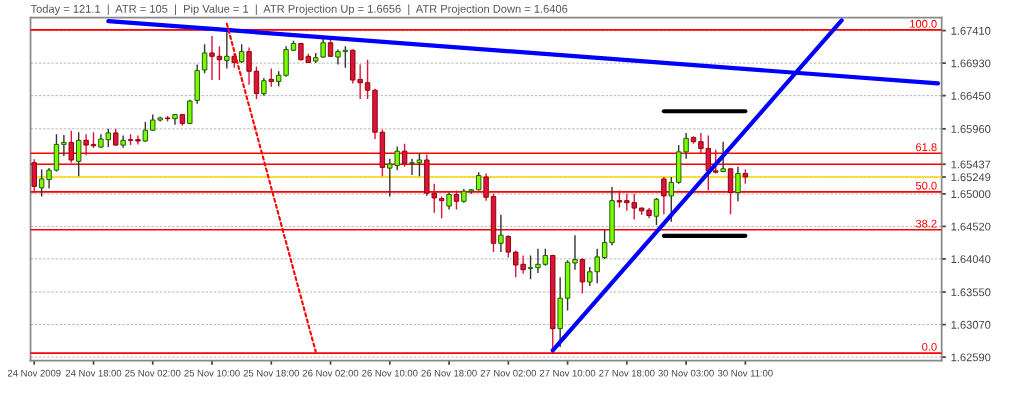 This screenshot has height=394, width=1018. Describe the element at coordinates (212, 373) in the screenshot. I see `x-tick-label: 25 Nov 10:00` at that location.